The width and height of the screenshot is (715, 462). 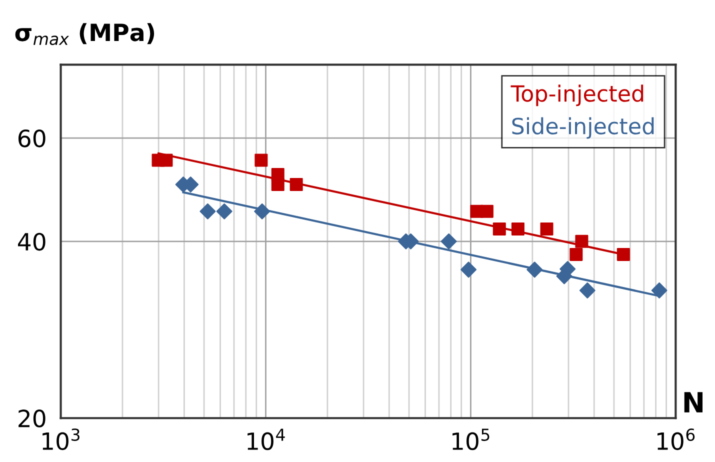 I want to click on y-tick-label: 40, so click(x=32, y=241).